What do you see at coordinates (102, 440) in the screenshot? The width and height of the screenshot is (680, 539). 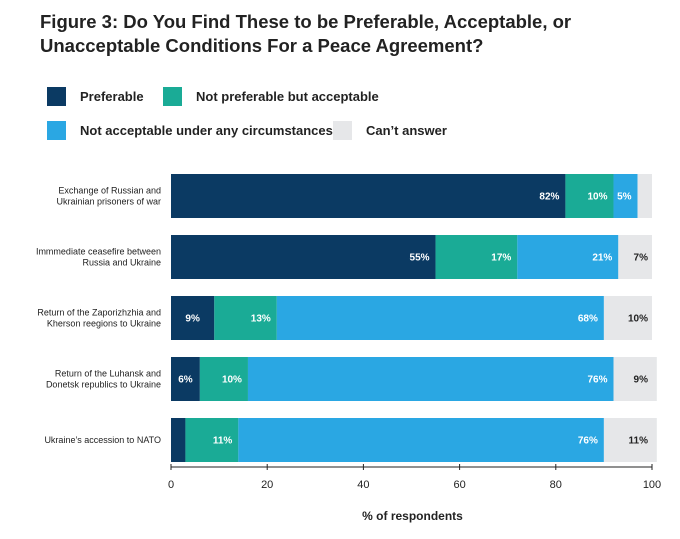 I see `category-label: Ukraine’s accession to NATO` at bounding box center [102, 440].